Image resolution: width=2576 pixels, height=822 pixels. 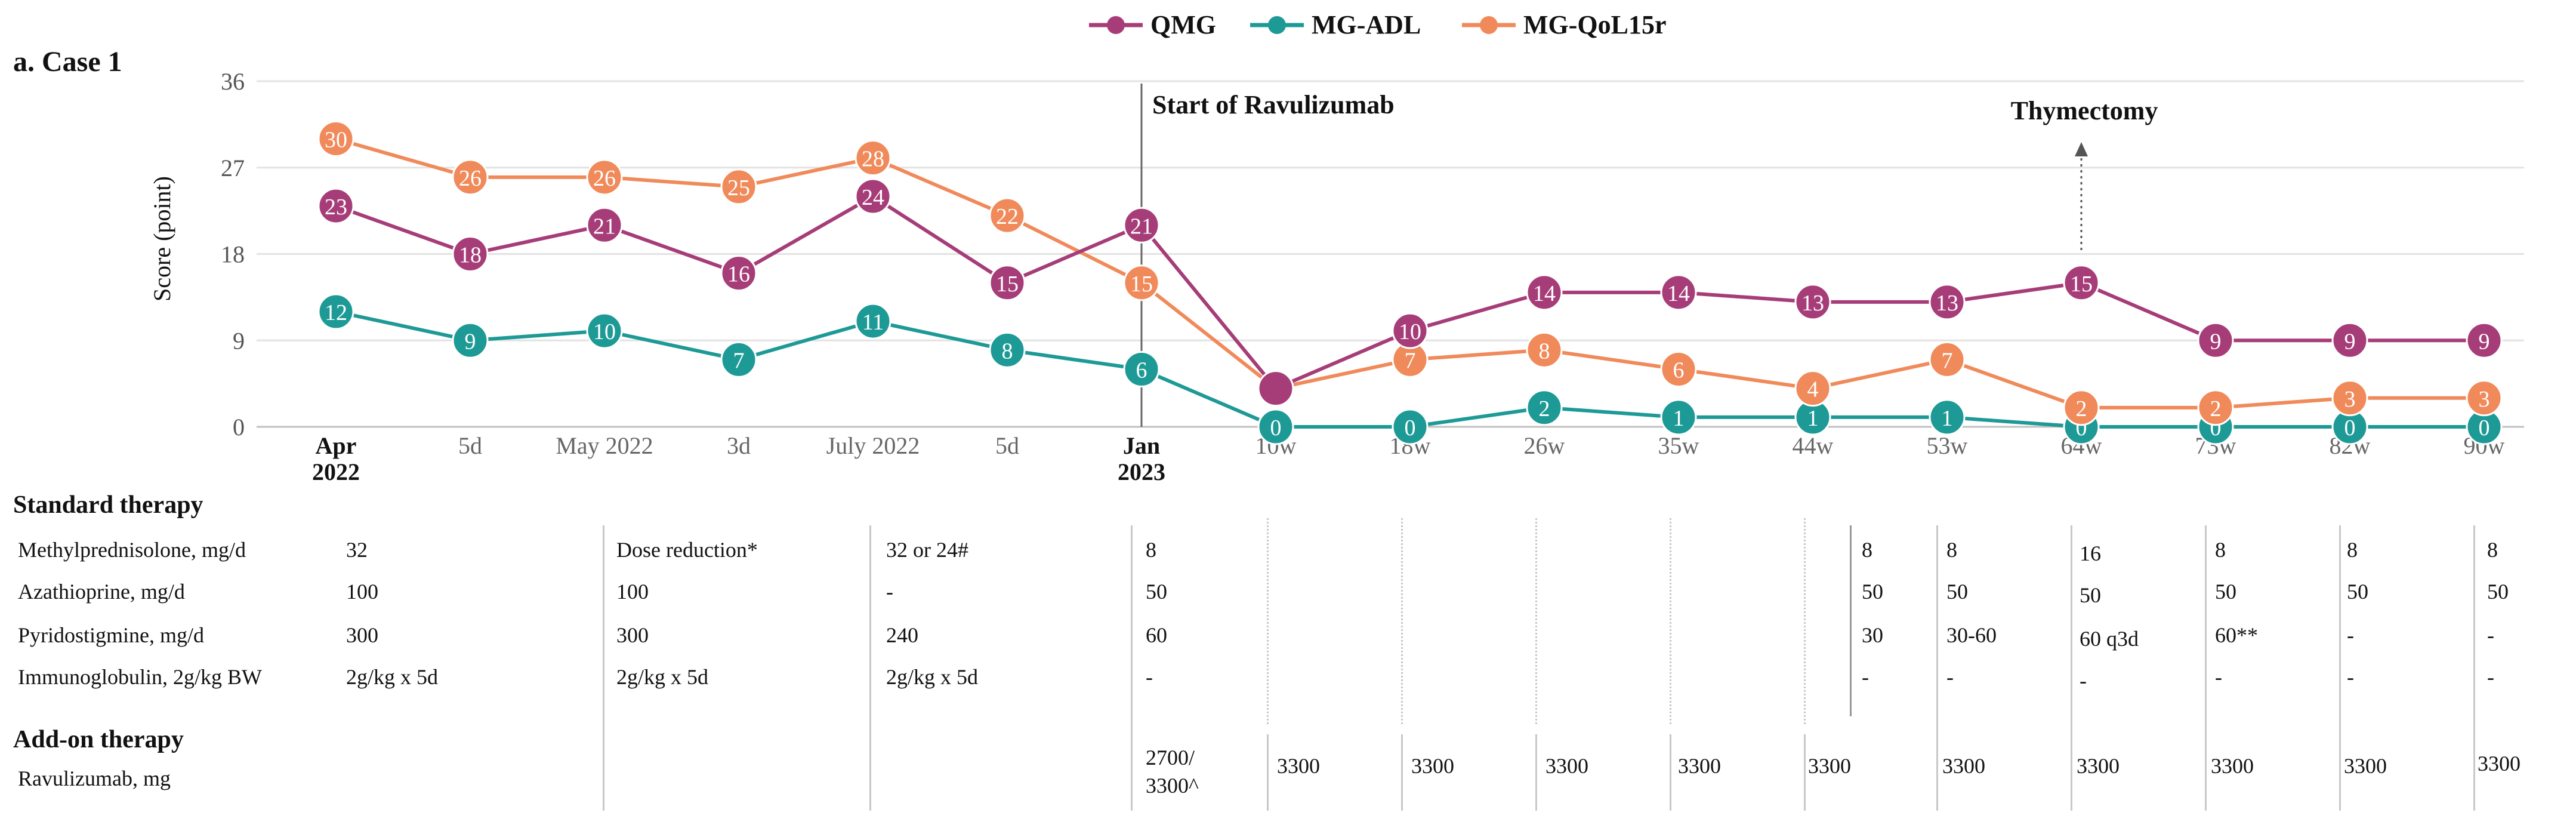 I want to click on data-label: 3, so click(x=2350, y=400).